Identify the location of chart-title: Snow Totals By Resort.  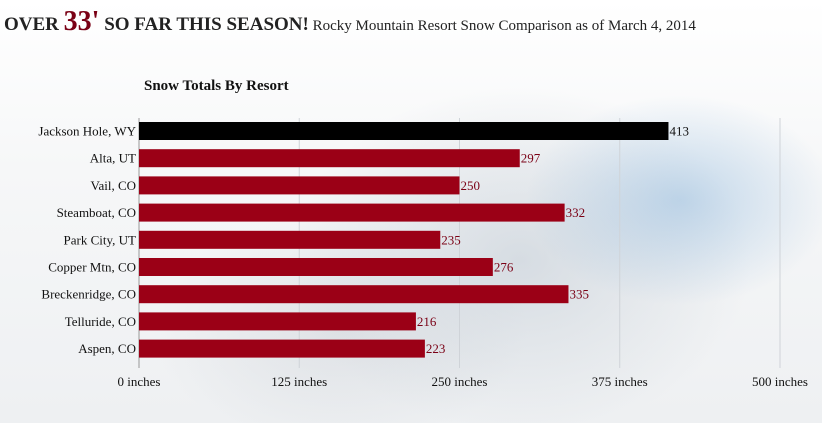
(216, 86).